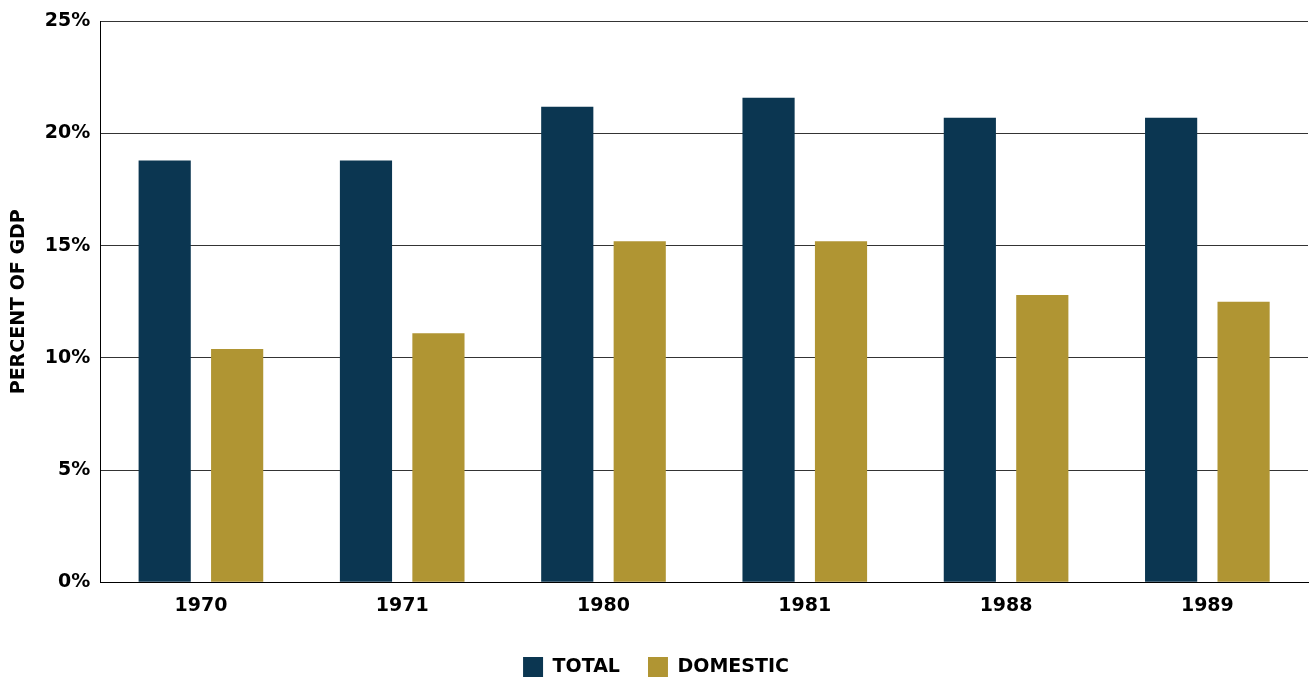 The image size is (1310, 687). Describe the element at coordinates (805, 603) in the screenshot. I see `x-tick-label: 1981` at that location.